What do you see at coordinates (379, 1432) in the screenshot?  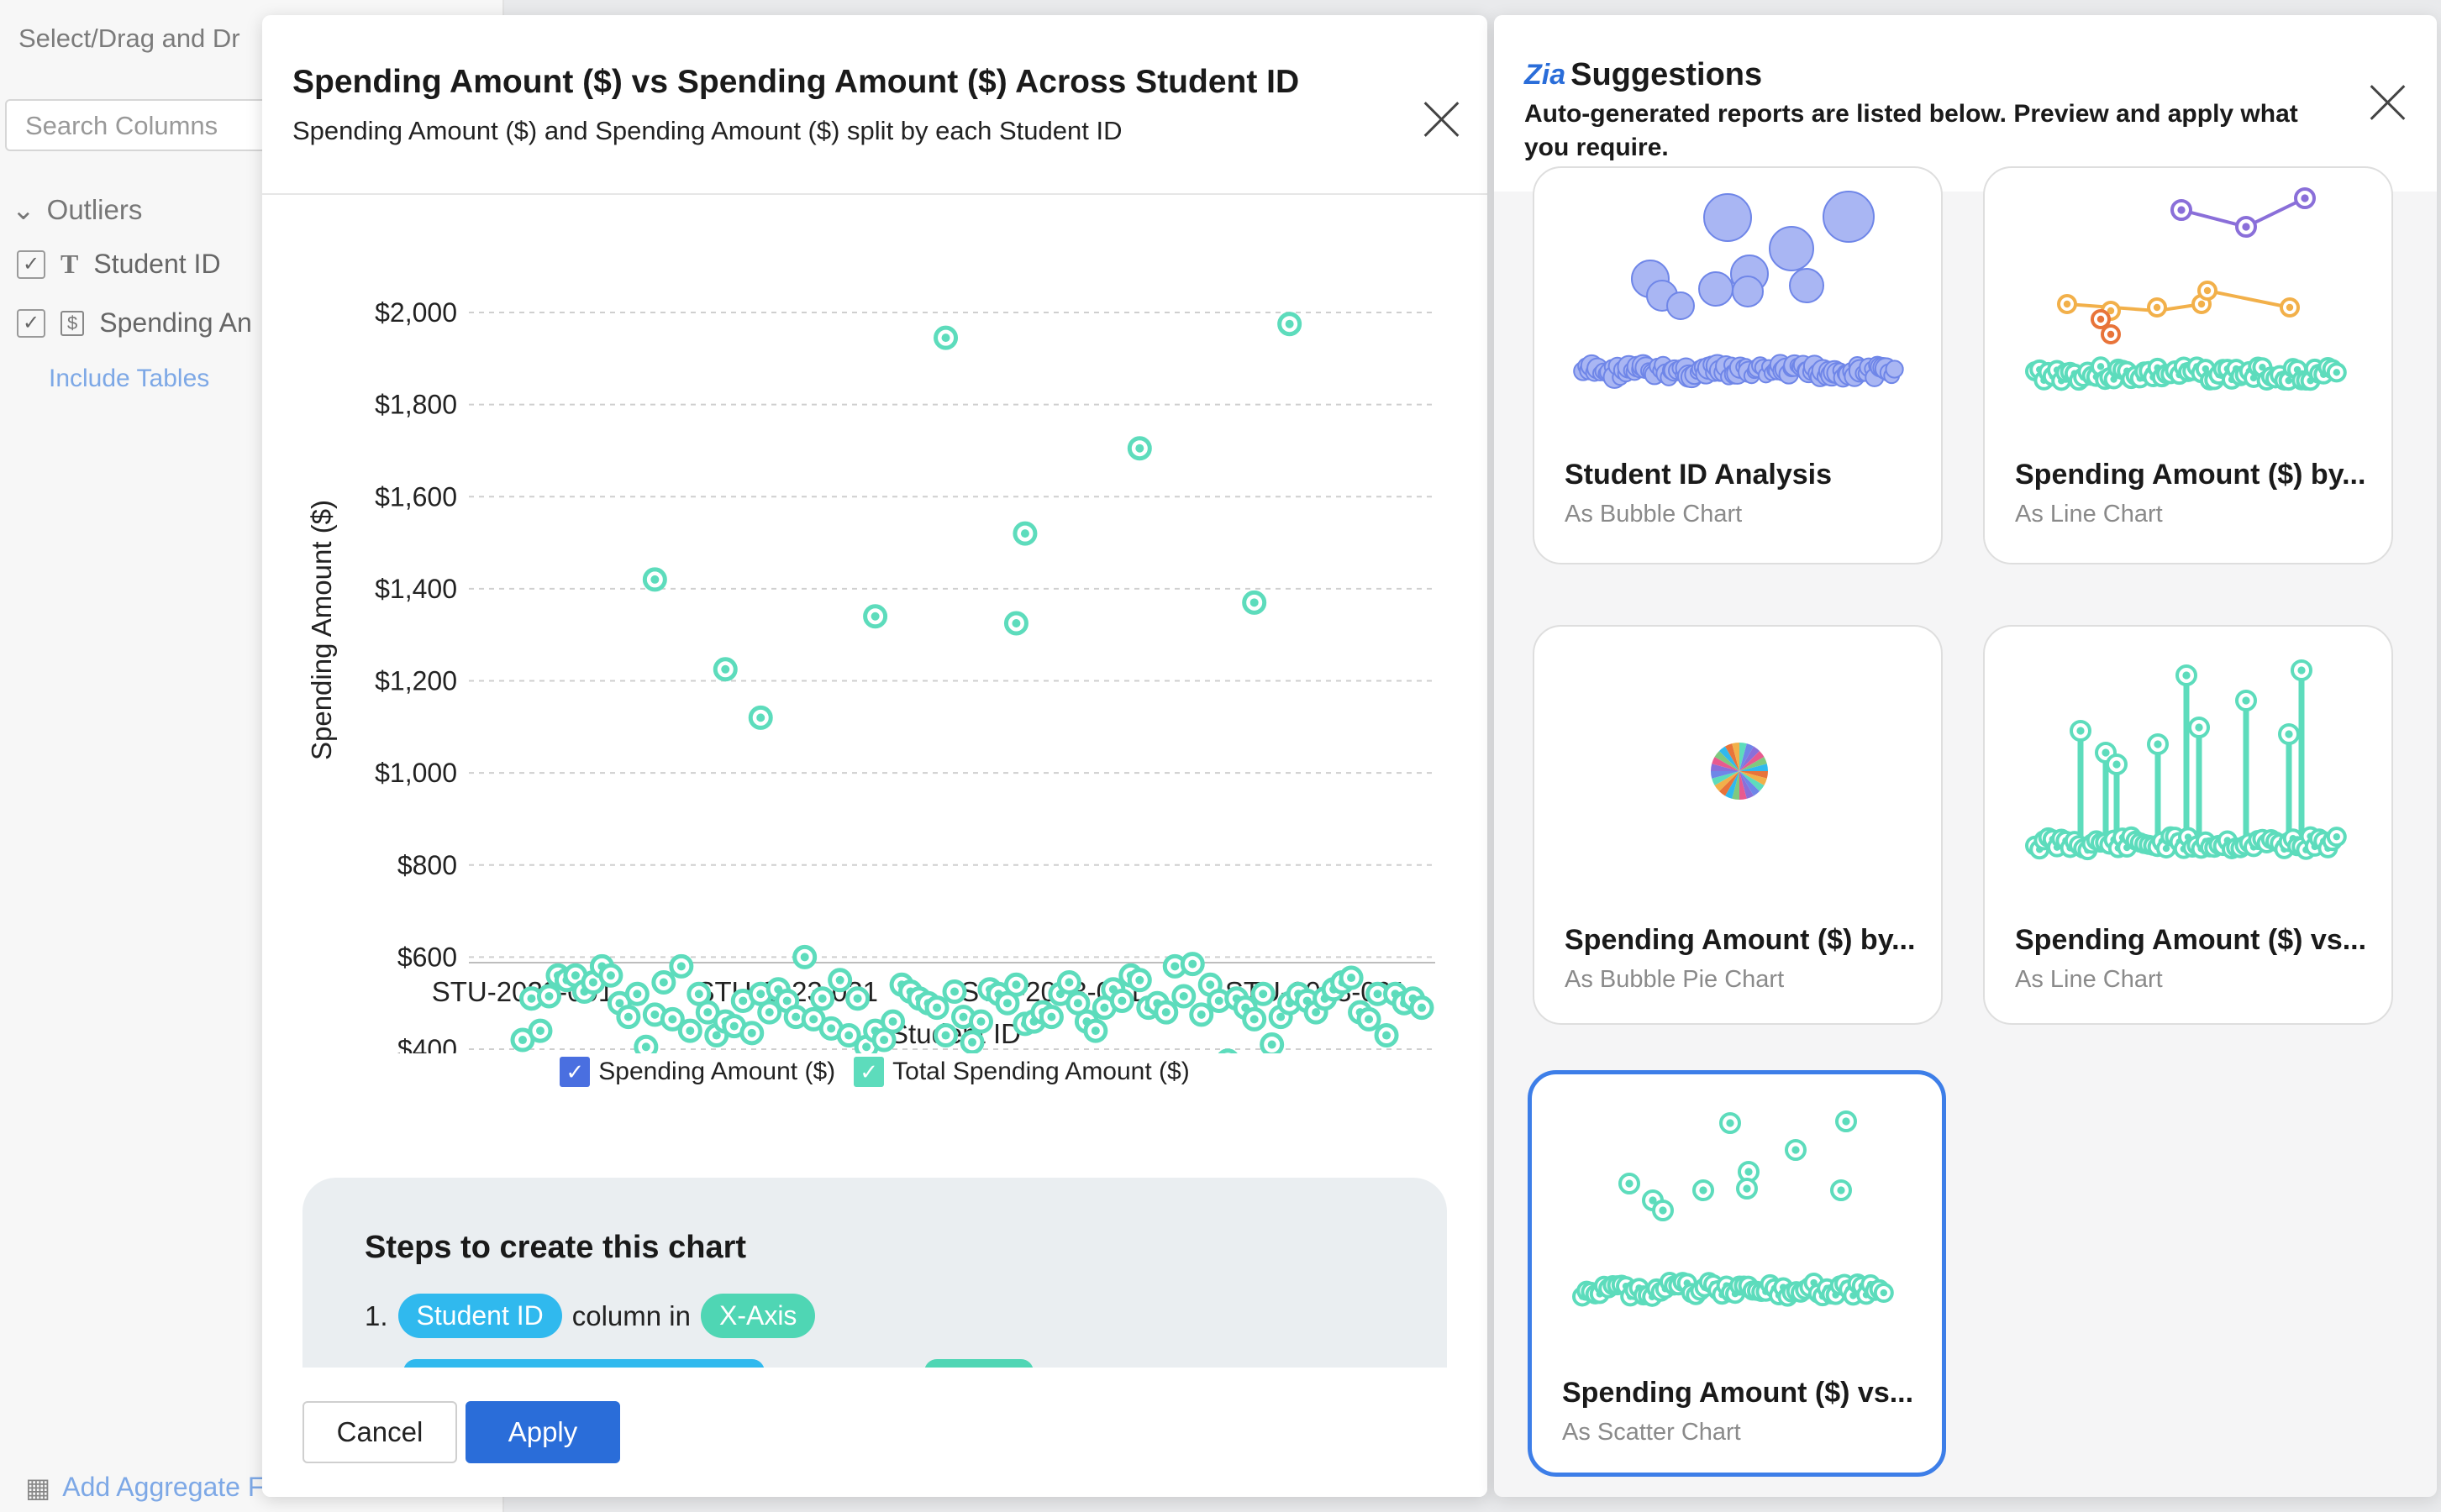 I see `cancel-button: Cancel` at bounding box center [379, 1432].